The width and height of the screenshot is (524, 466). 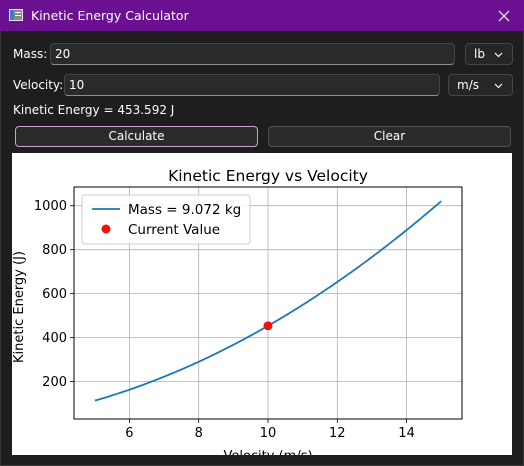 I want to click on x-tick-label: 10, so click(x=268, y=433).